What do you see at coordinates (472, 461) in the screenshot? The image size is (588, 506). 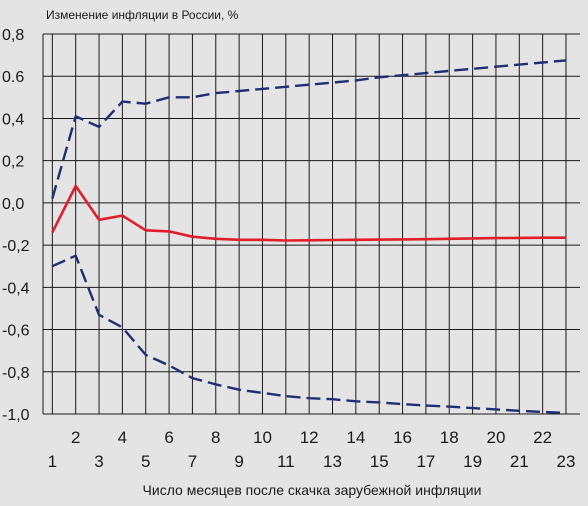 I see `x-tick-label: 19` at bounding box center [472, 461].